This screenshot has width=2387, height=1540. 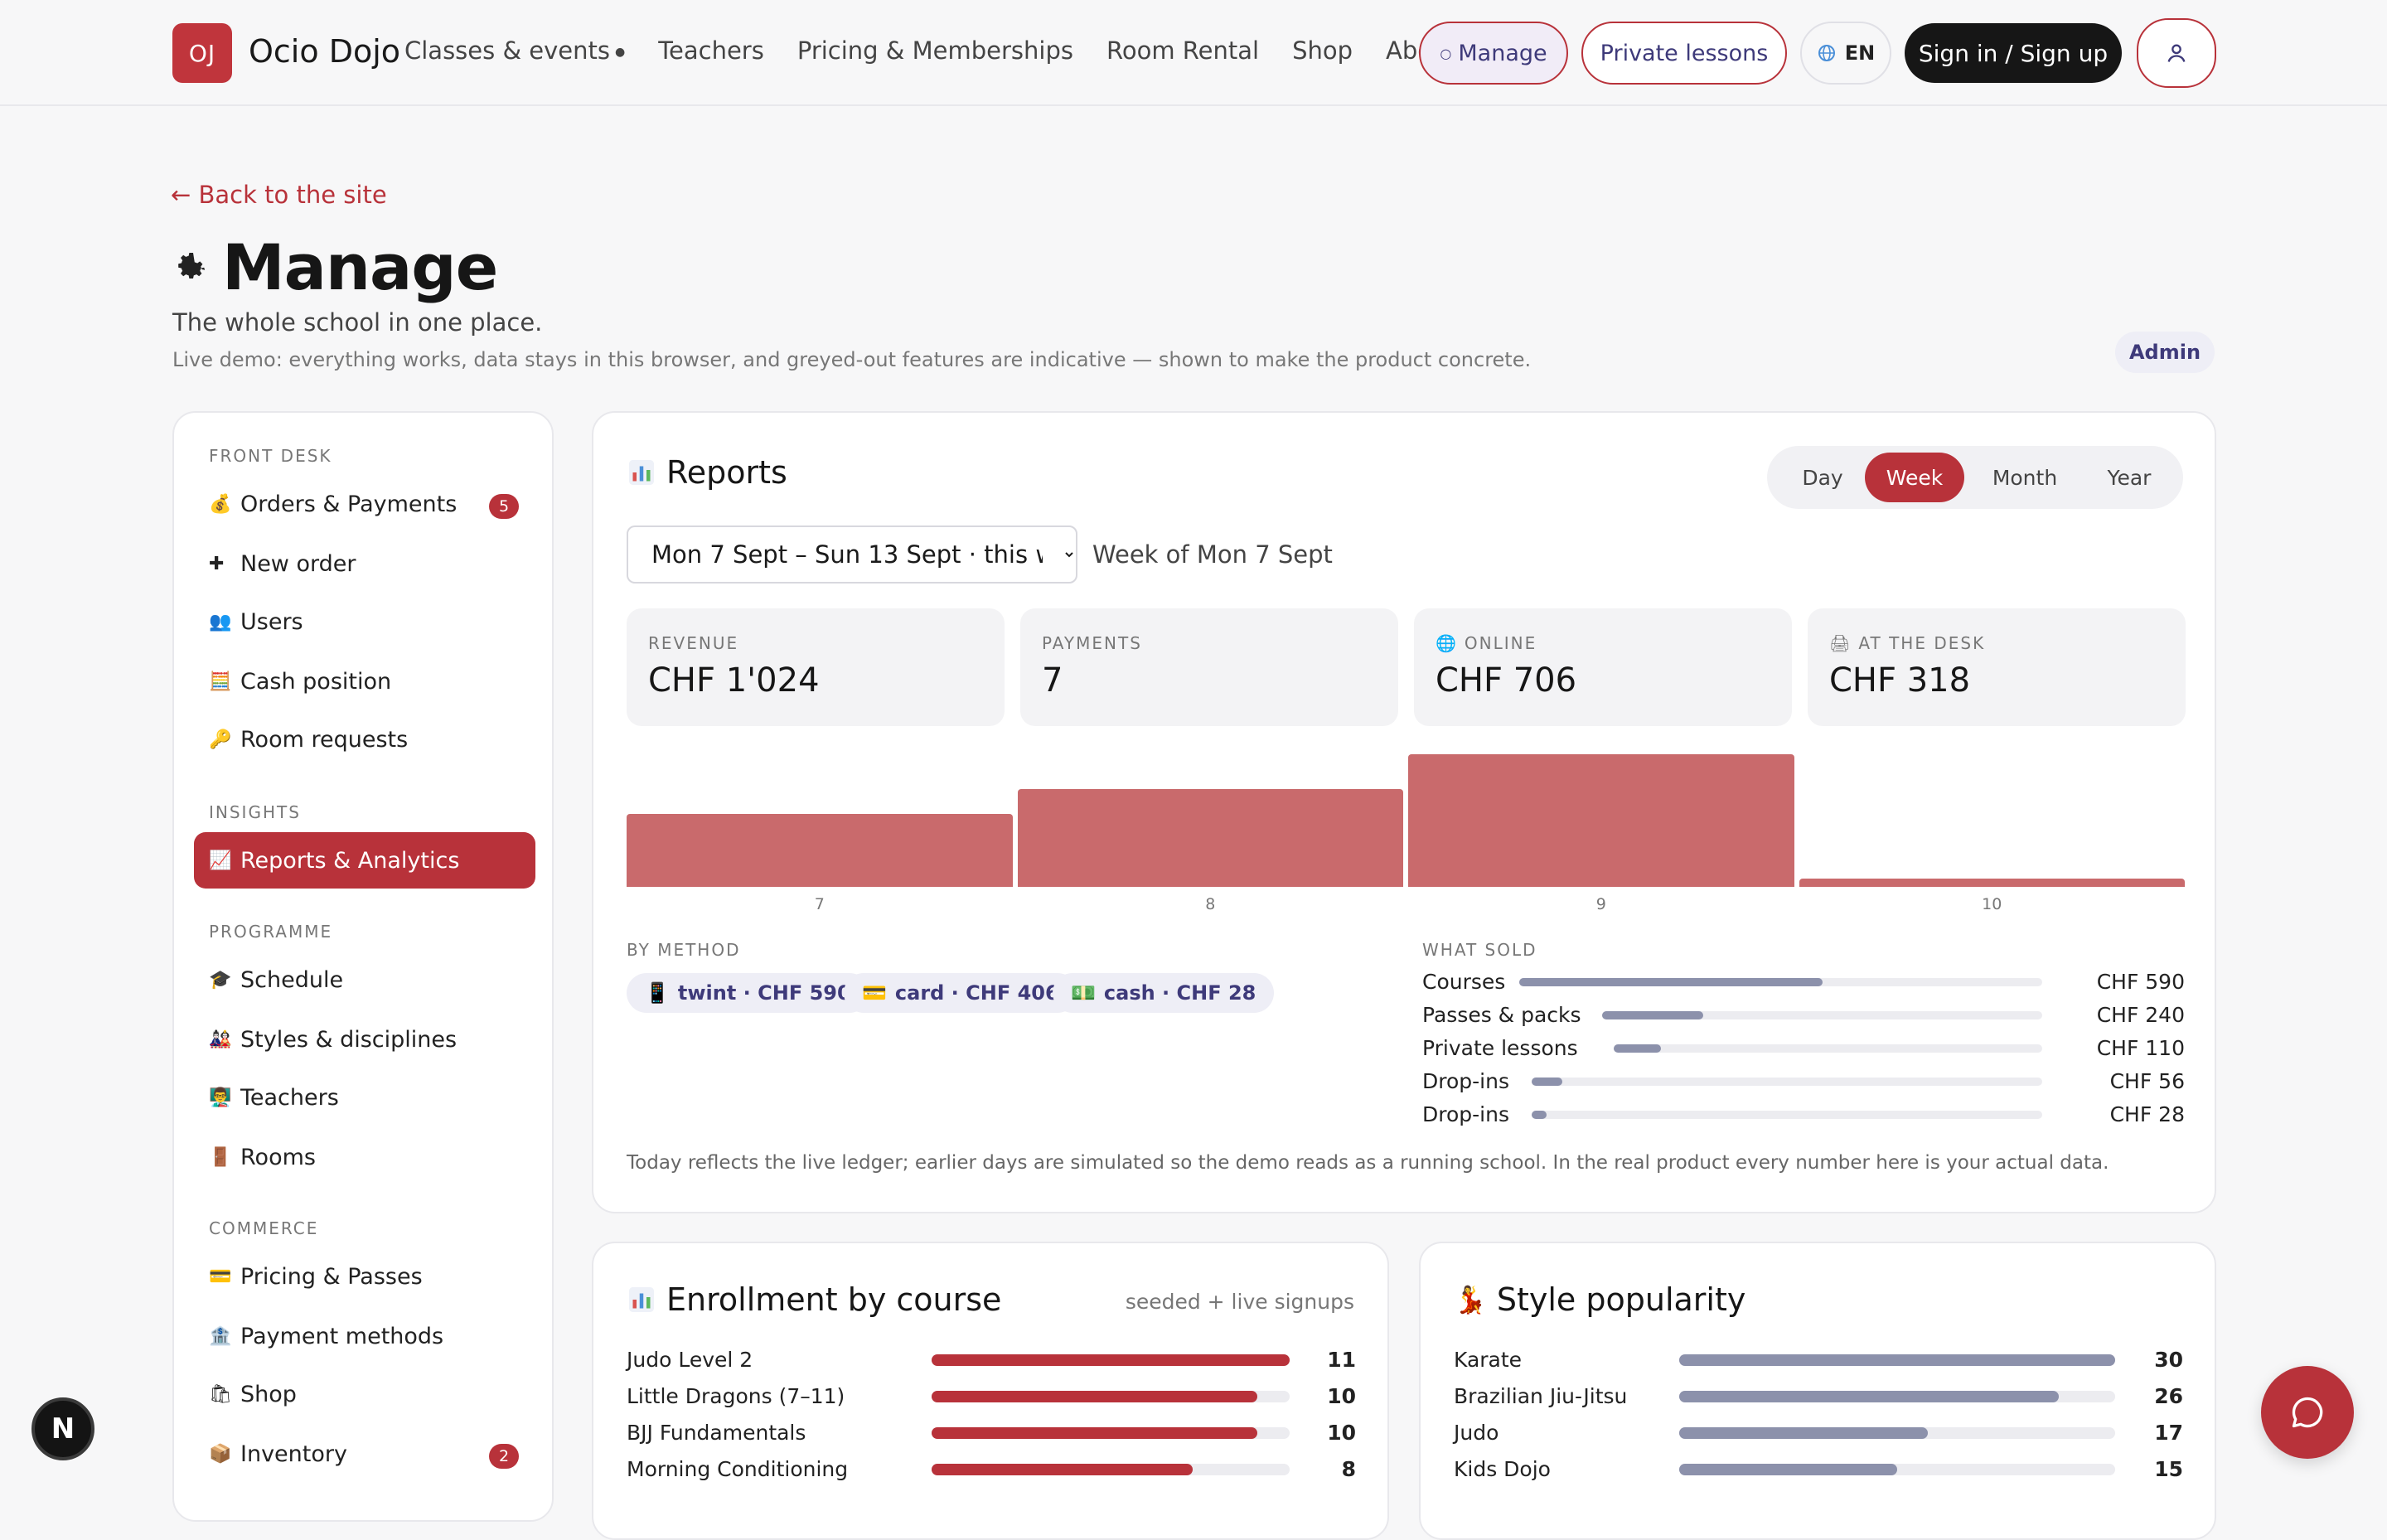 I want to click on enrollment-title: Enrollment by course, so click(x=814, y=1299).